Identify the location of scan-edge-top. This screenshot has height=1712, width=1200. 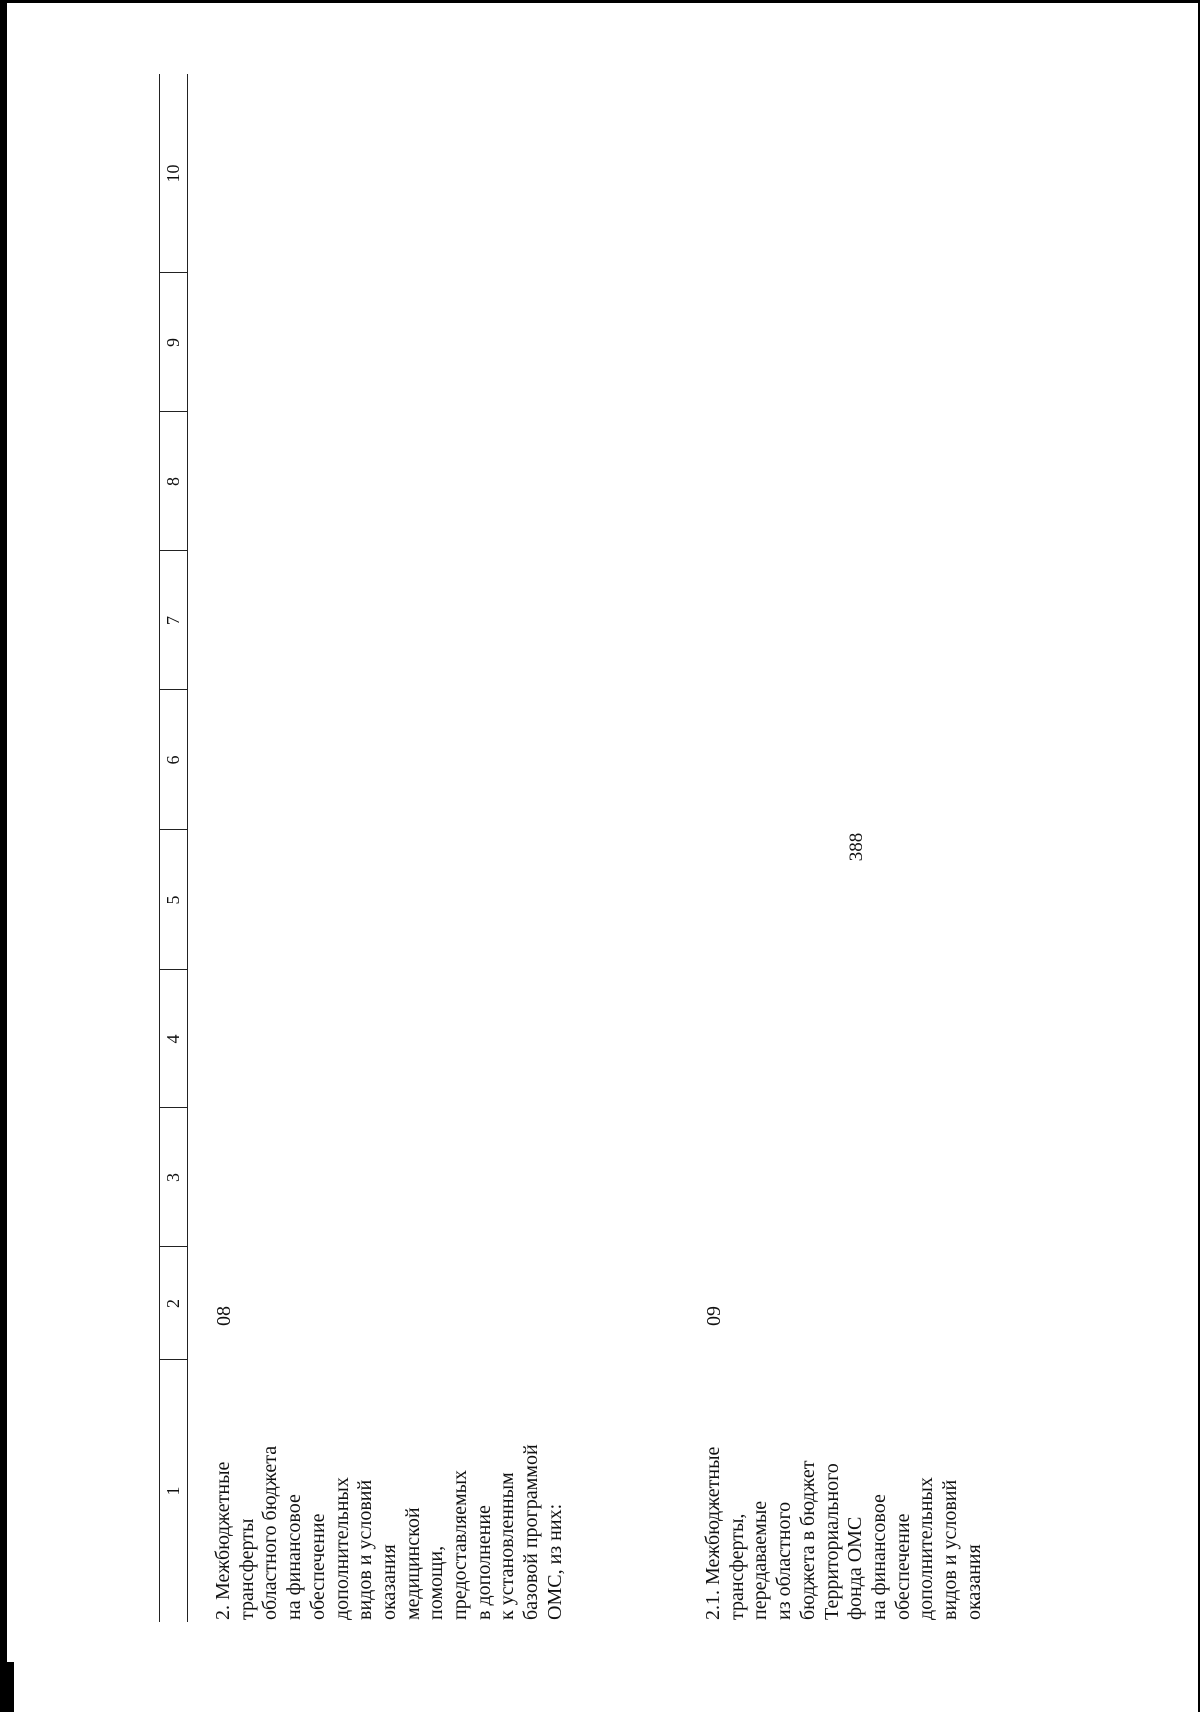
(600, 1).